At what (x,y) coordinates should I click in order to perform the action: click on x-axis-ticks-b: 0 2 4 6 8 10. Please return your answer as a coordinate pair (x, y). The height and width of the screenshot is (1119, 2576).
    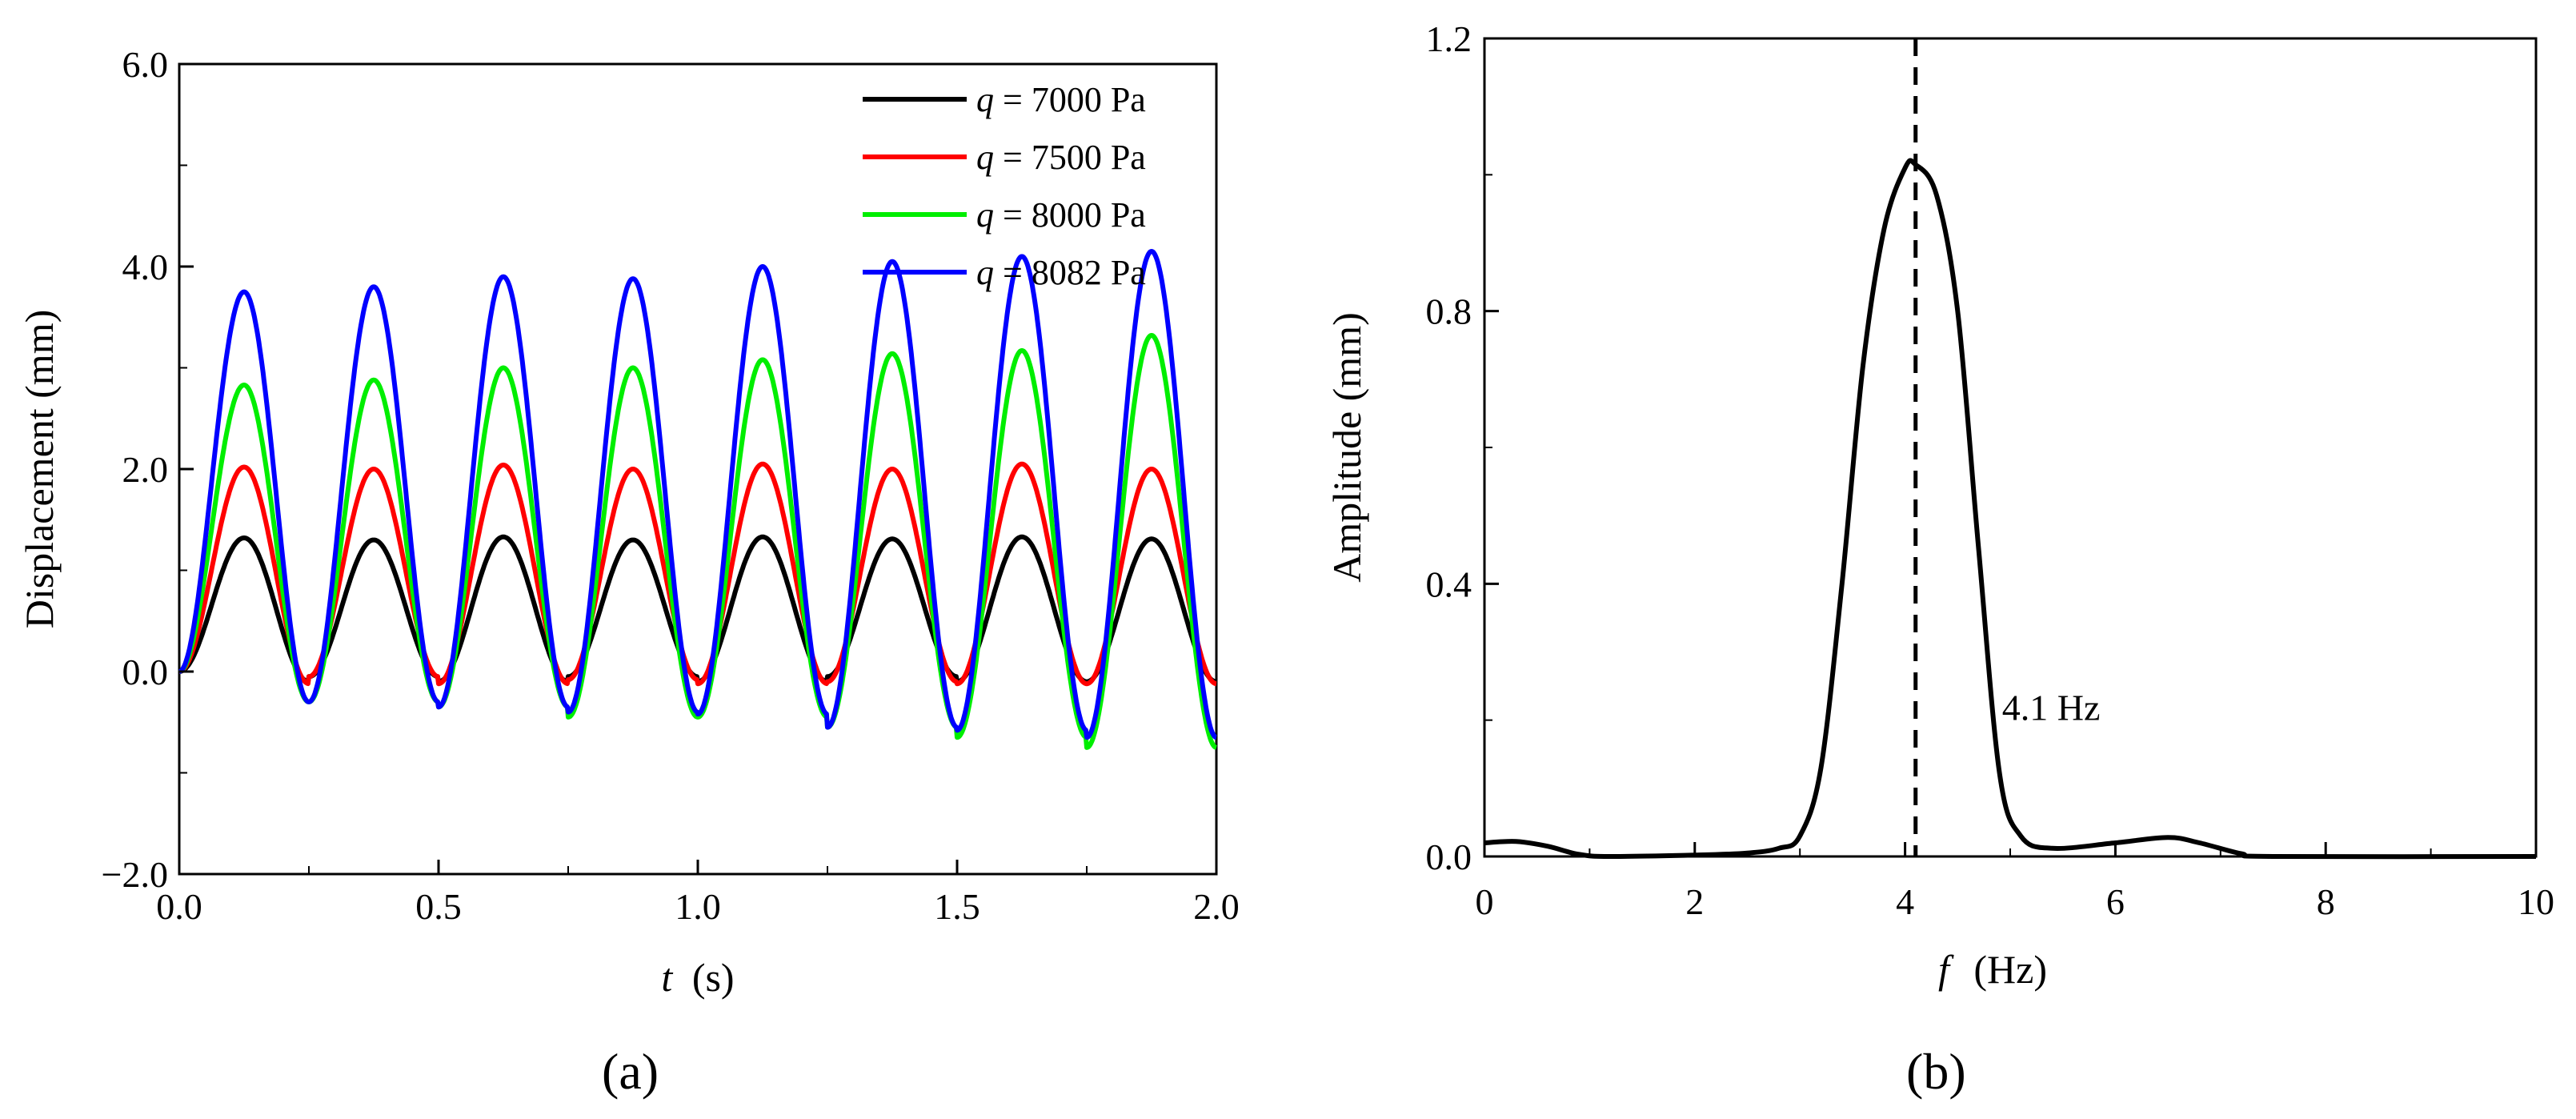
    Looking at the image, I should click on (2015, 882).